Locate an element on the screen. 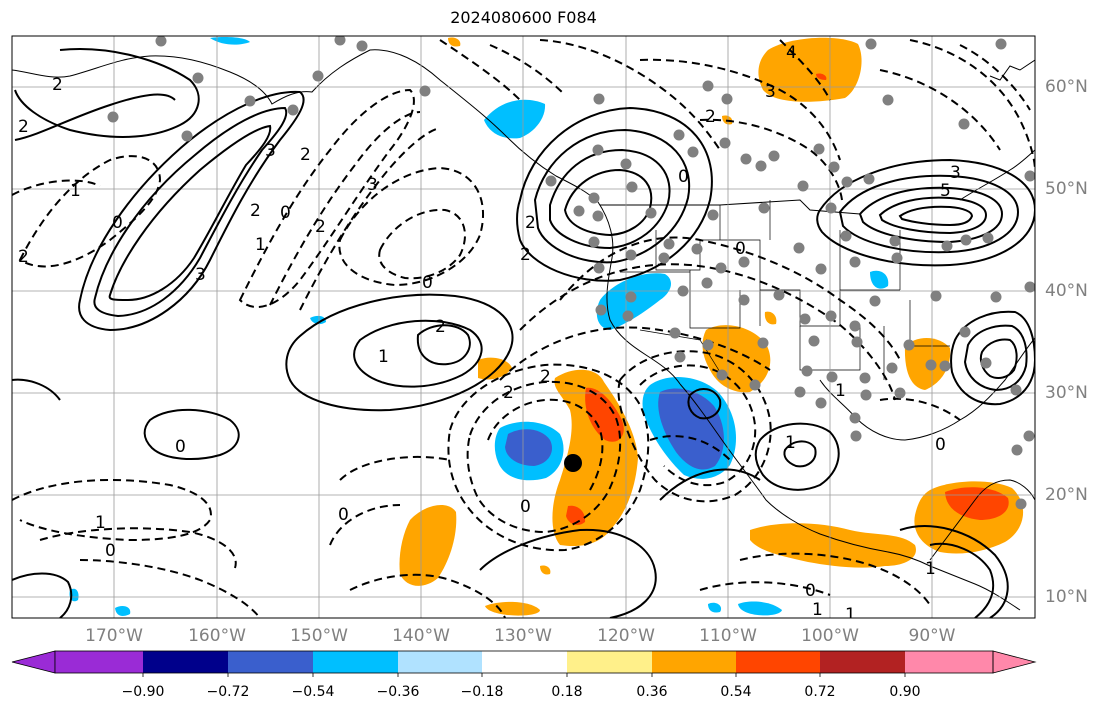 The image size is (1105, 712). colorbar-tick-label: 0.18 is located at coordinates (567, 692).